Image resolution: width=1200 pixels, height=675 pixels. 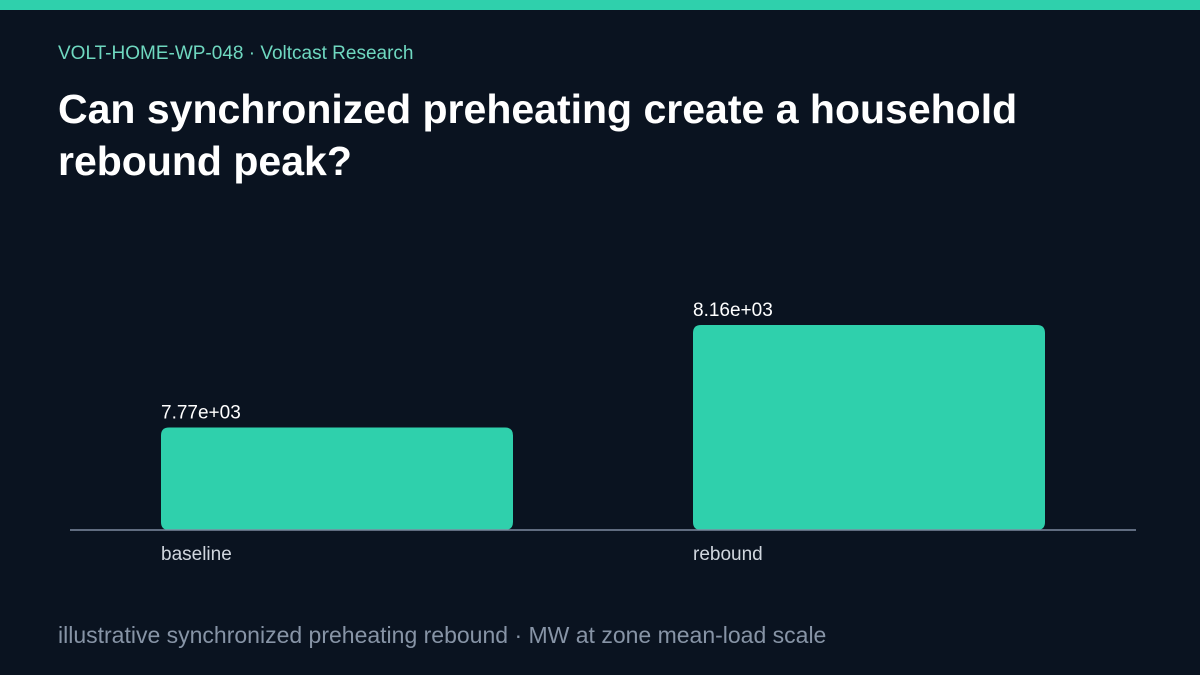 I want to click on bar-rebound, so click(x=869, y=427).